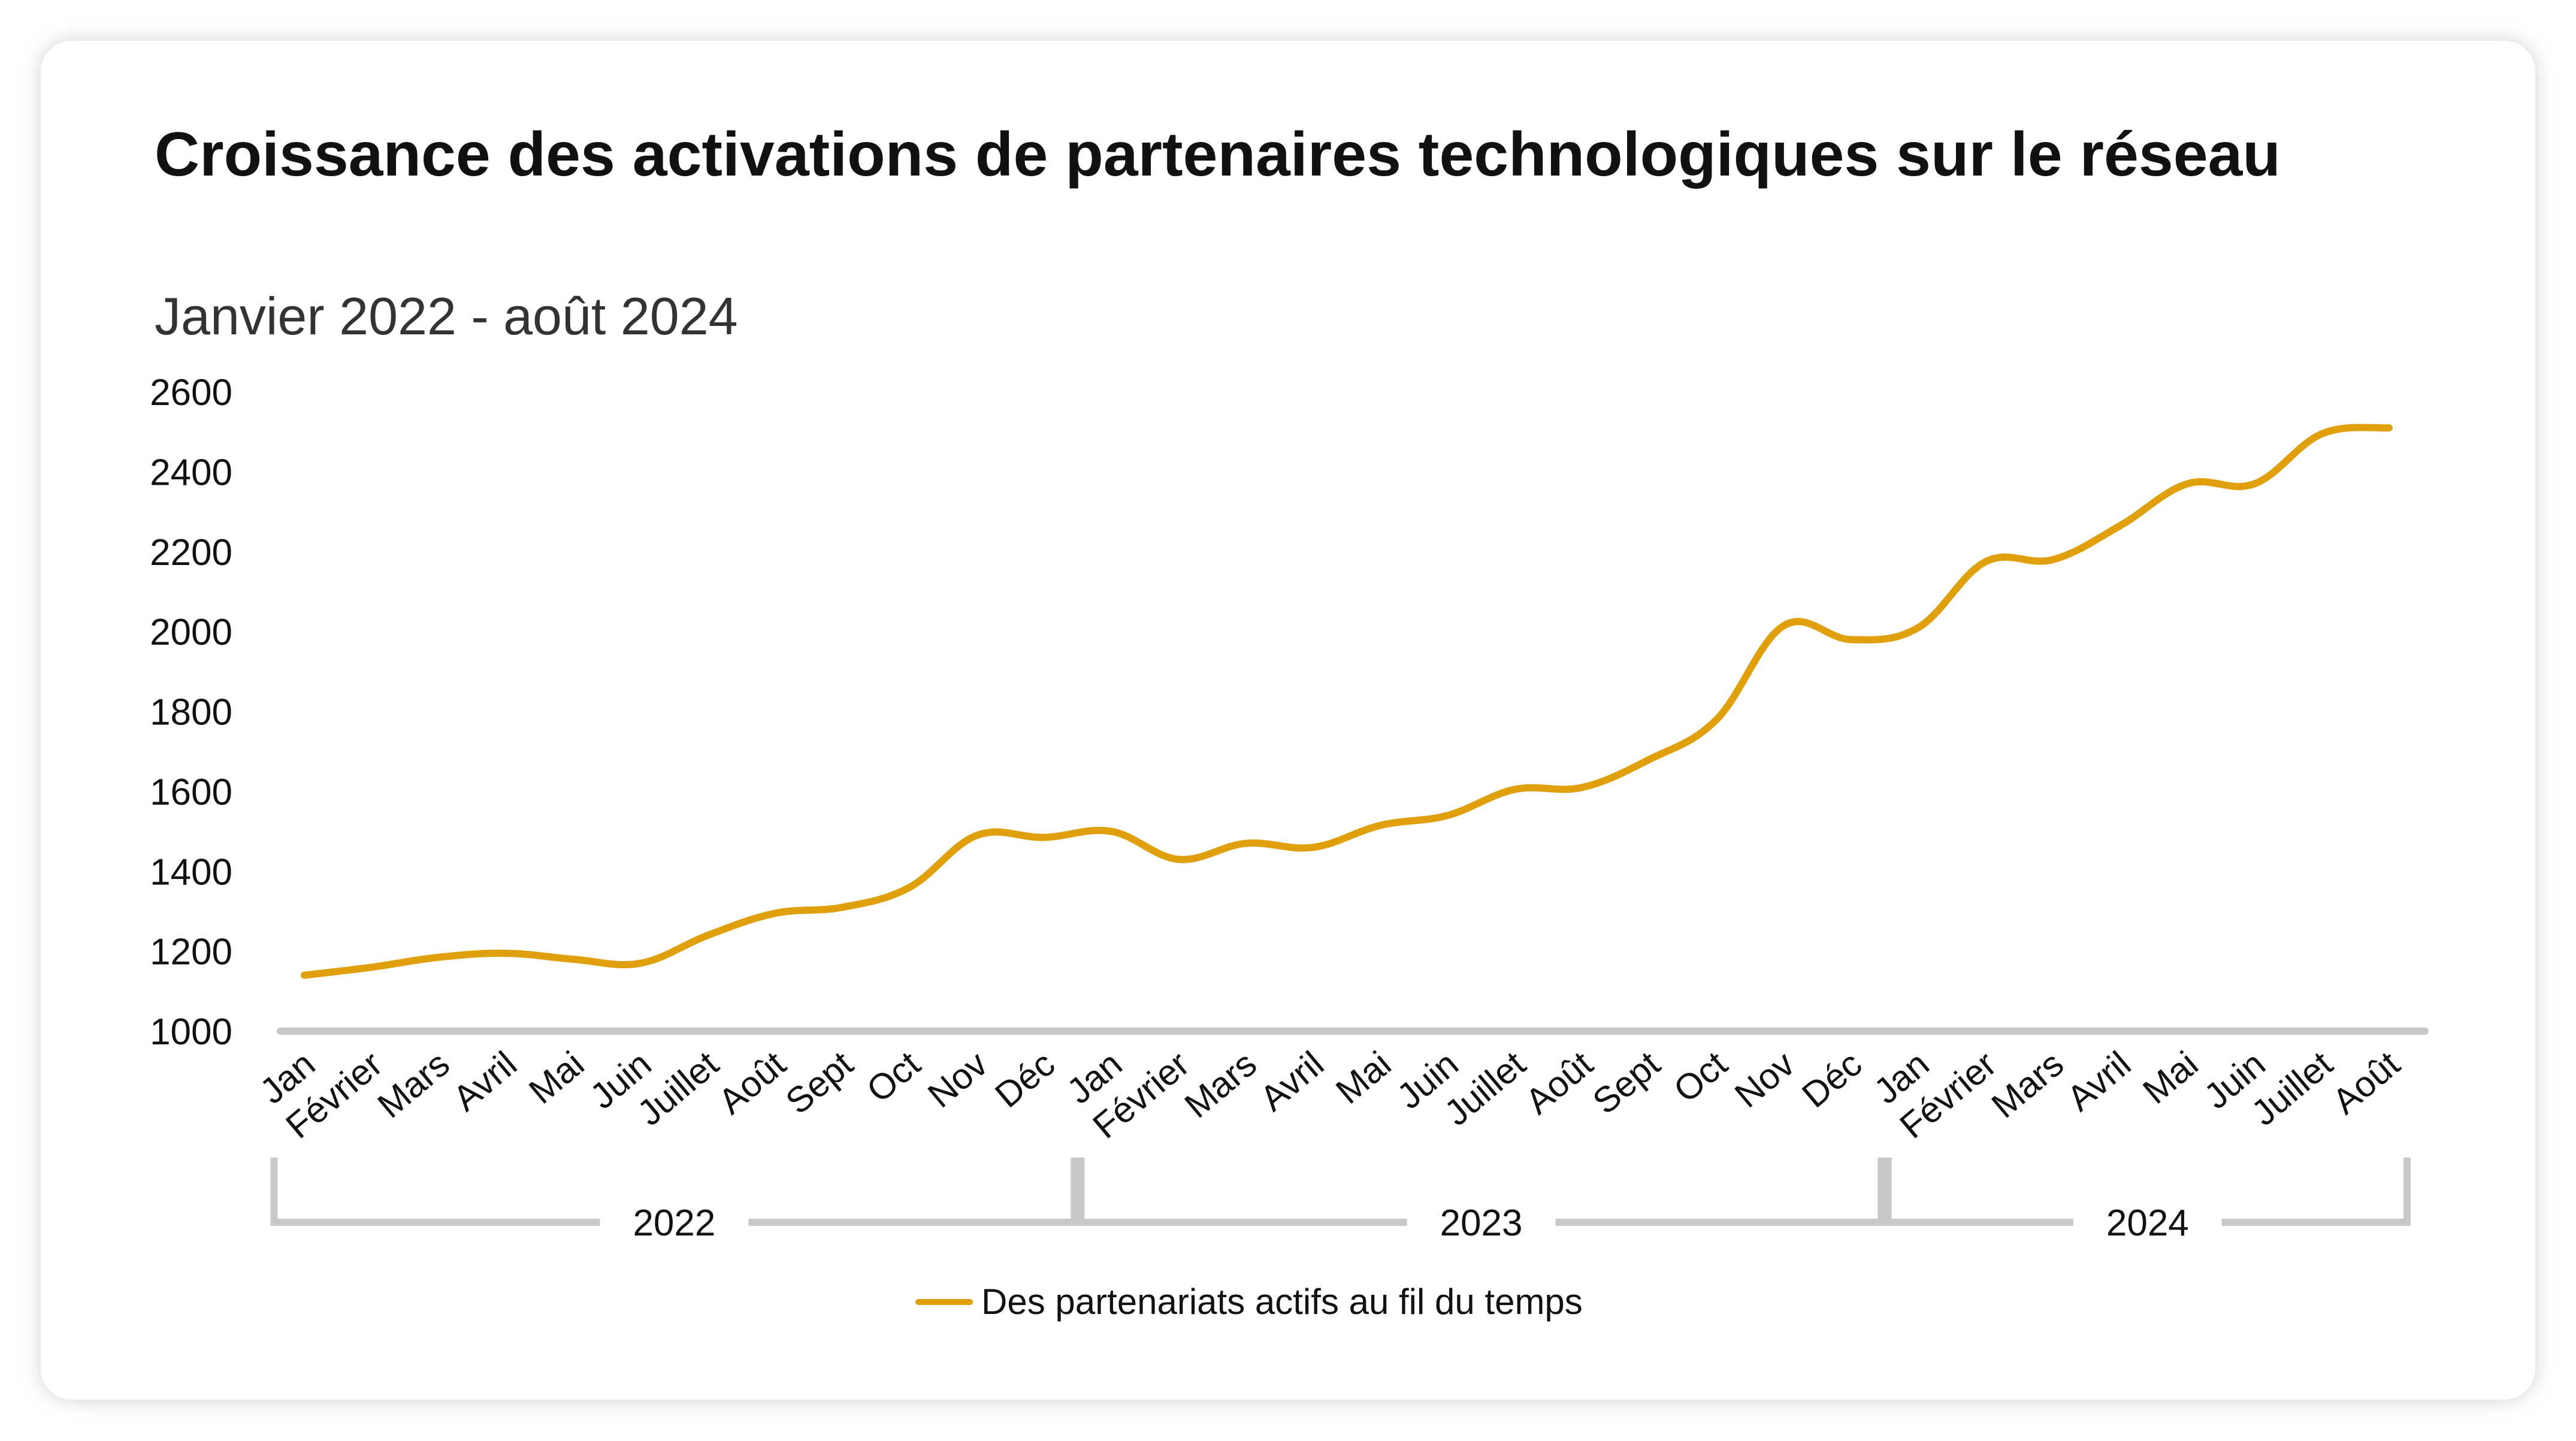 Image resolution: width=2576 pixels, height=1441 pixels. Describe the element at coordinates (191, 392) in the screenshot. I see `y-tick-label: 2600` at that location.